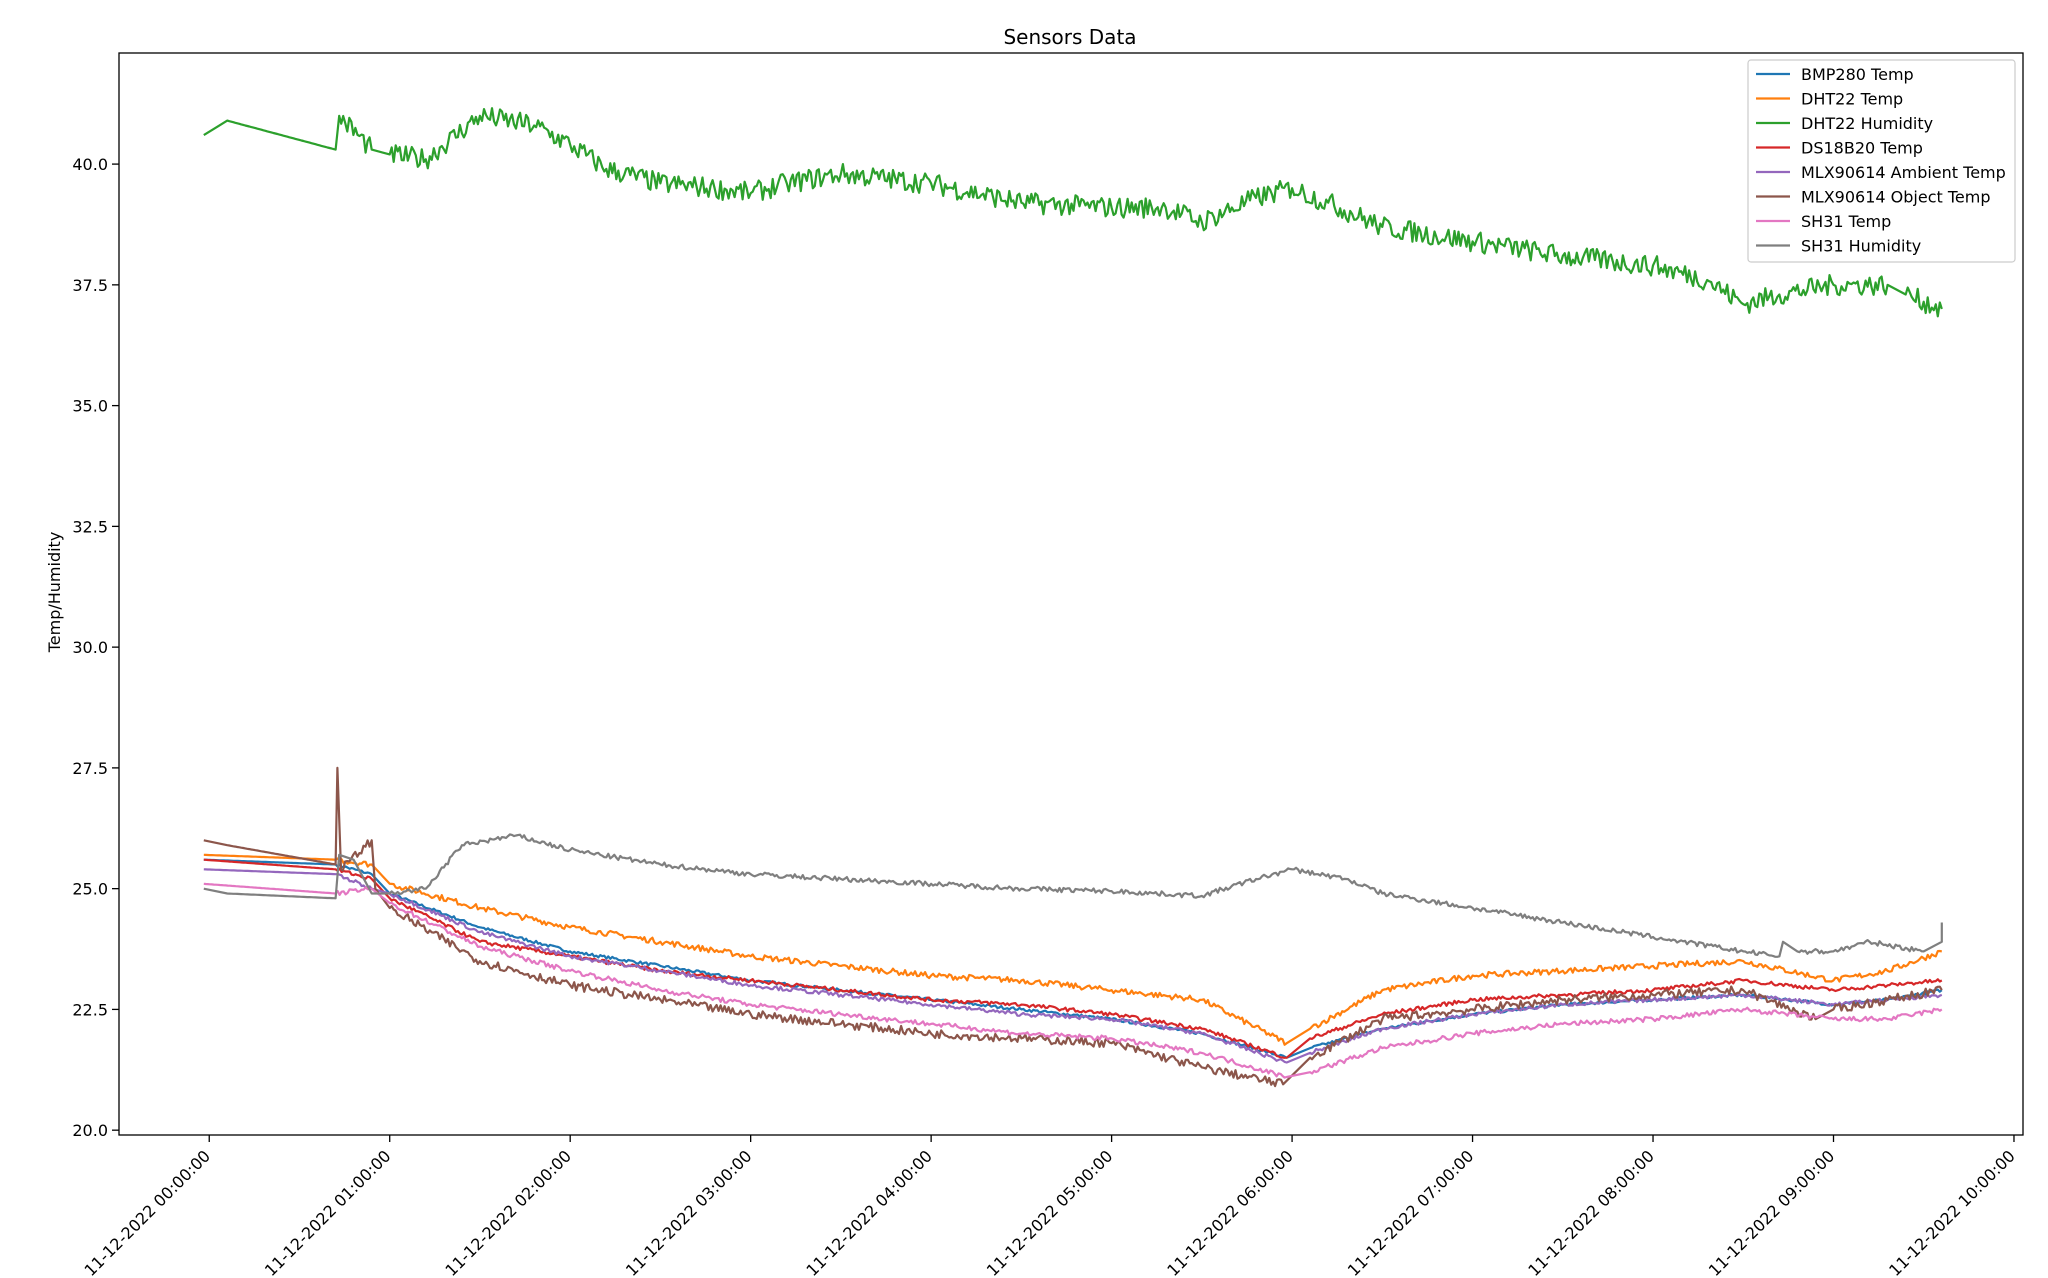  What do you see at coordinates (90, 768) in the screenshot?
I see `y-tick-label: 27.5` at bounding box center [90, 768].